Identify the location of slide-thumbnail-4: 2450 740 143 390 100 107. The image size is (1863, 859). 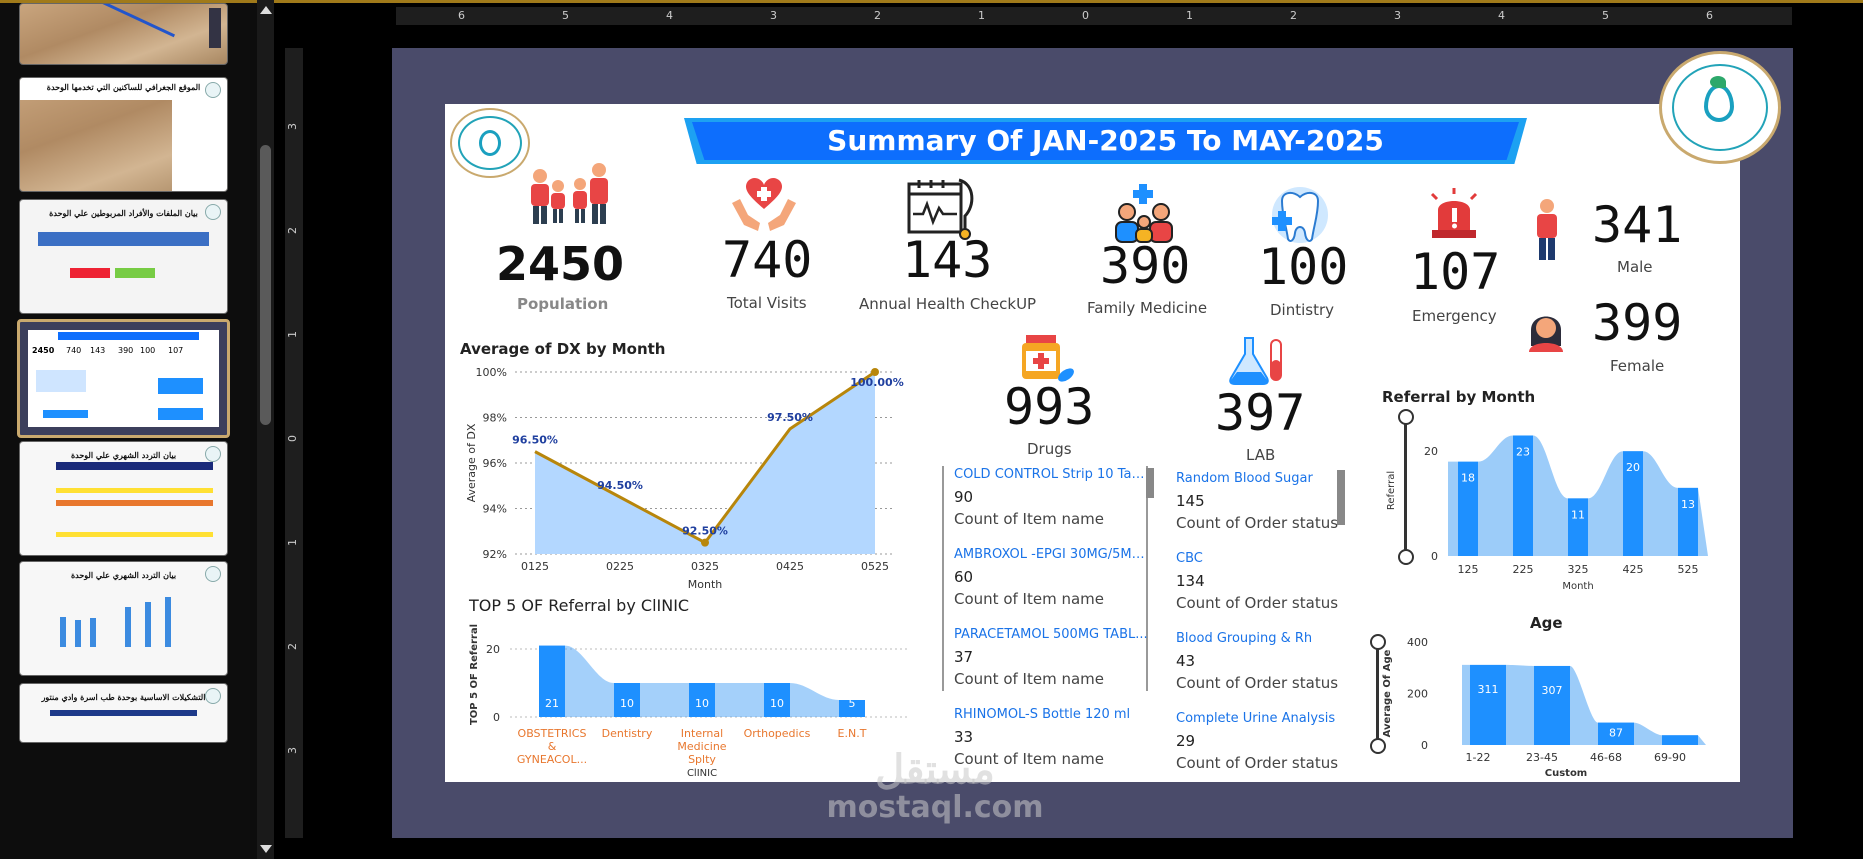
(123, 378).